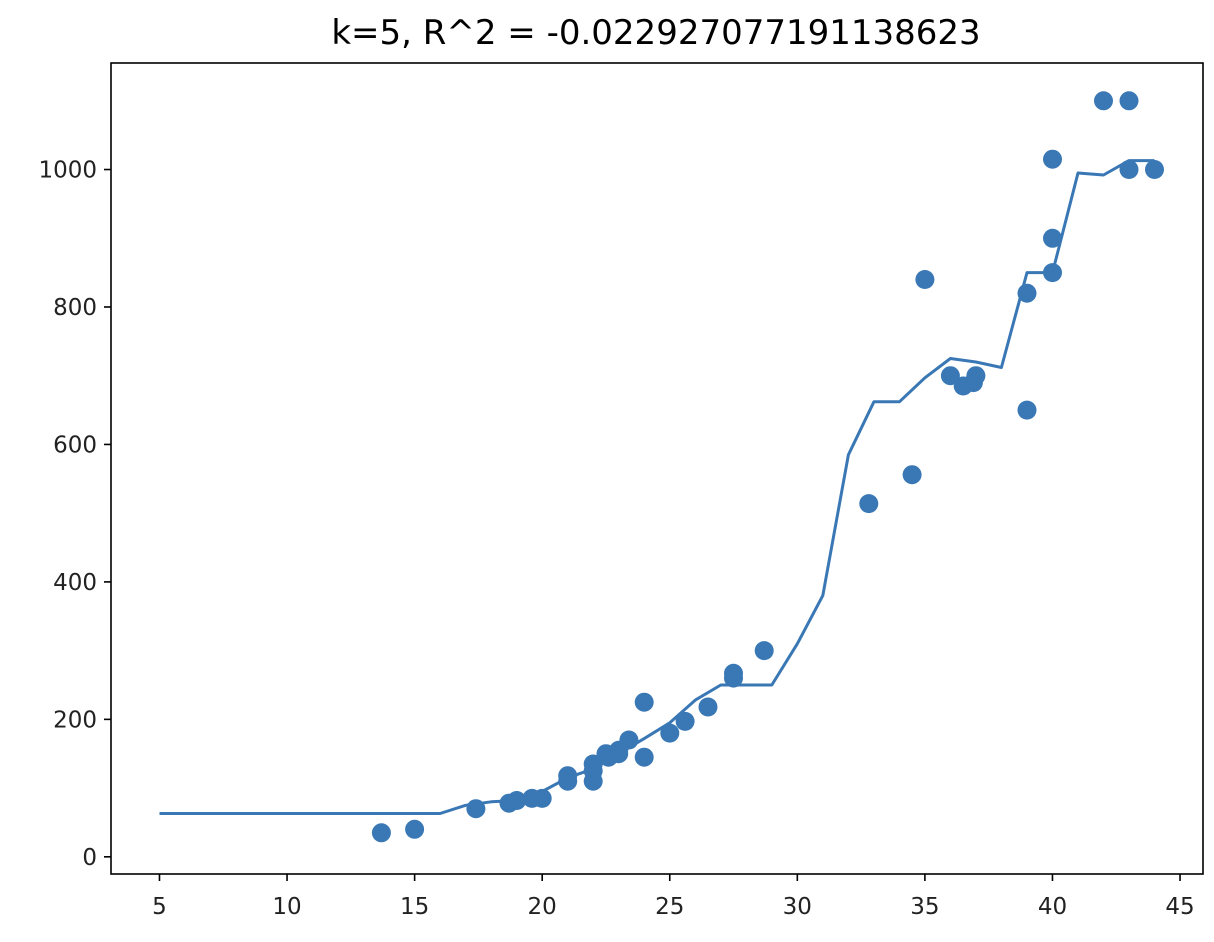  What do you see at coordinates (286, 907) in the screenshot?
I see `x-tick-label: 10` at bounding box center [286, 907].